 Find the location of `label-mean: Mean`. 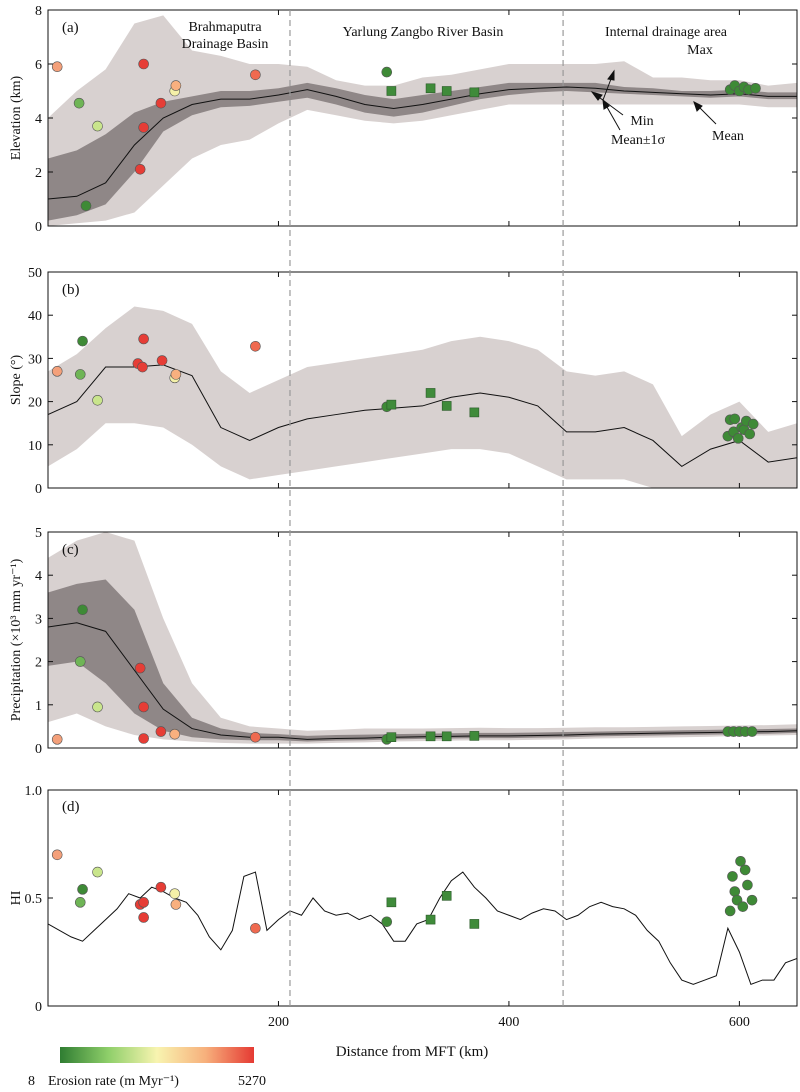

label-mean: Mean is located at coordinates (728, 136).